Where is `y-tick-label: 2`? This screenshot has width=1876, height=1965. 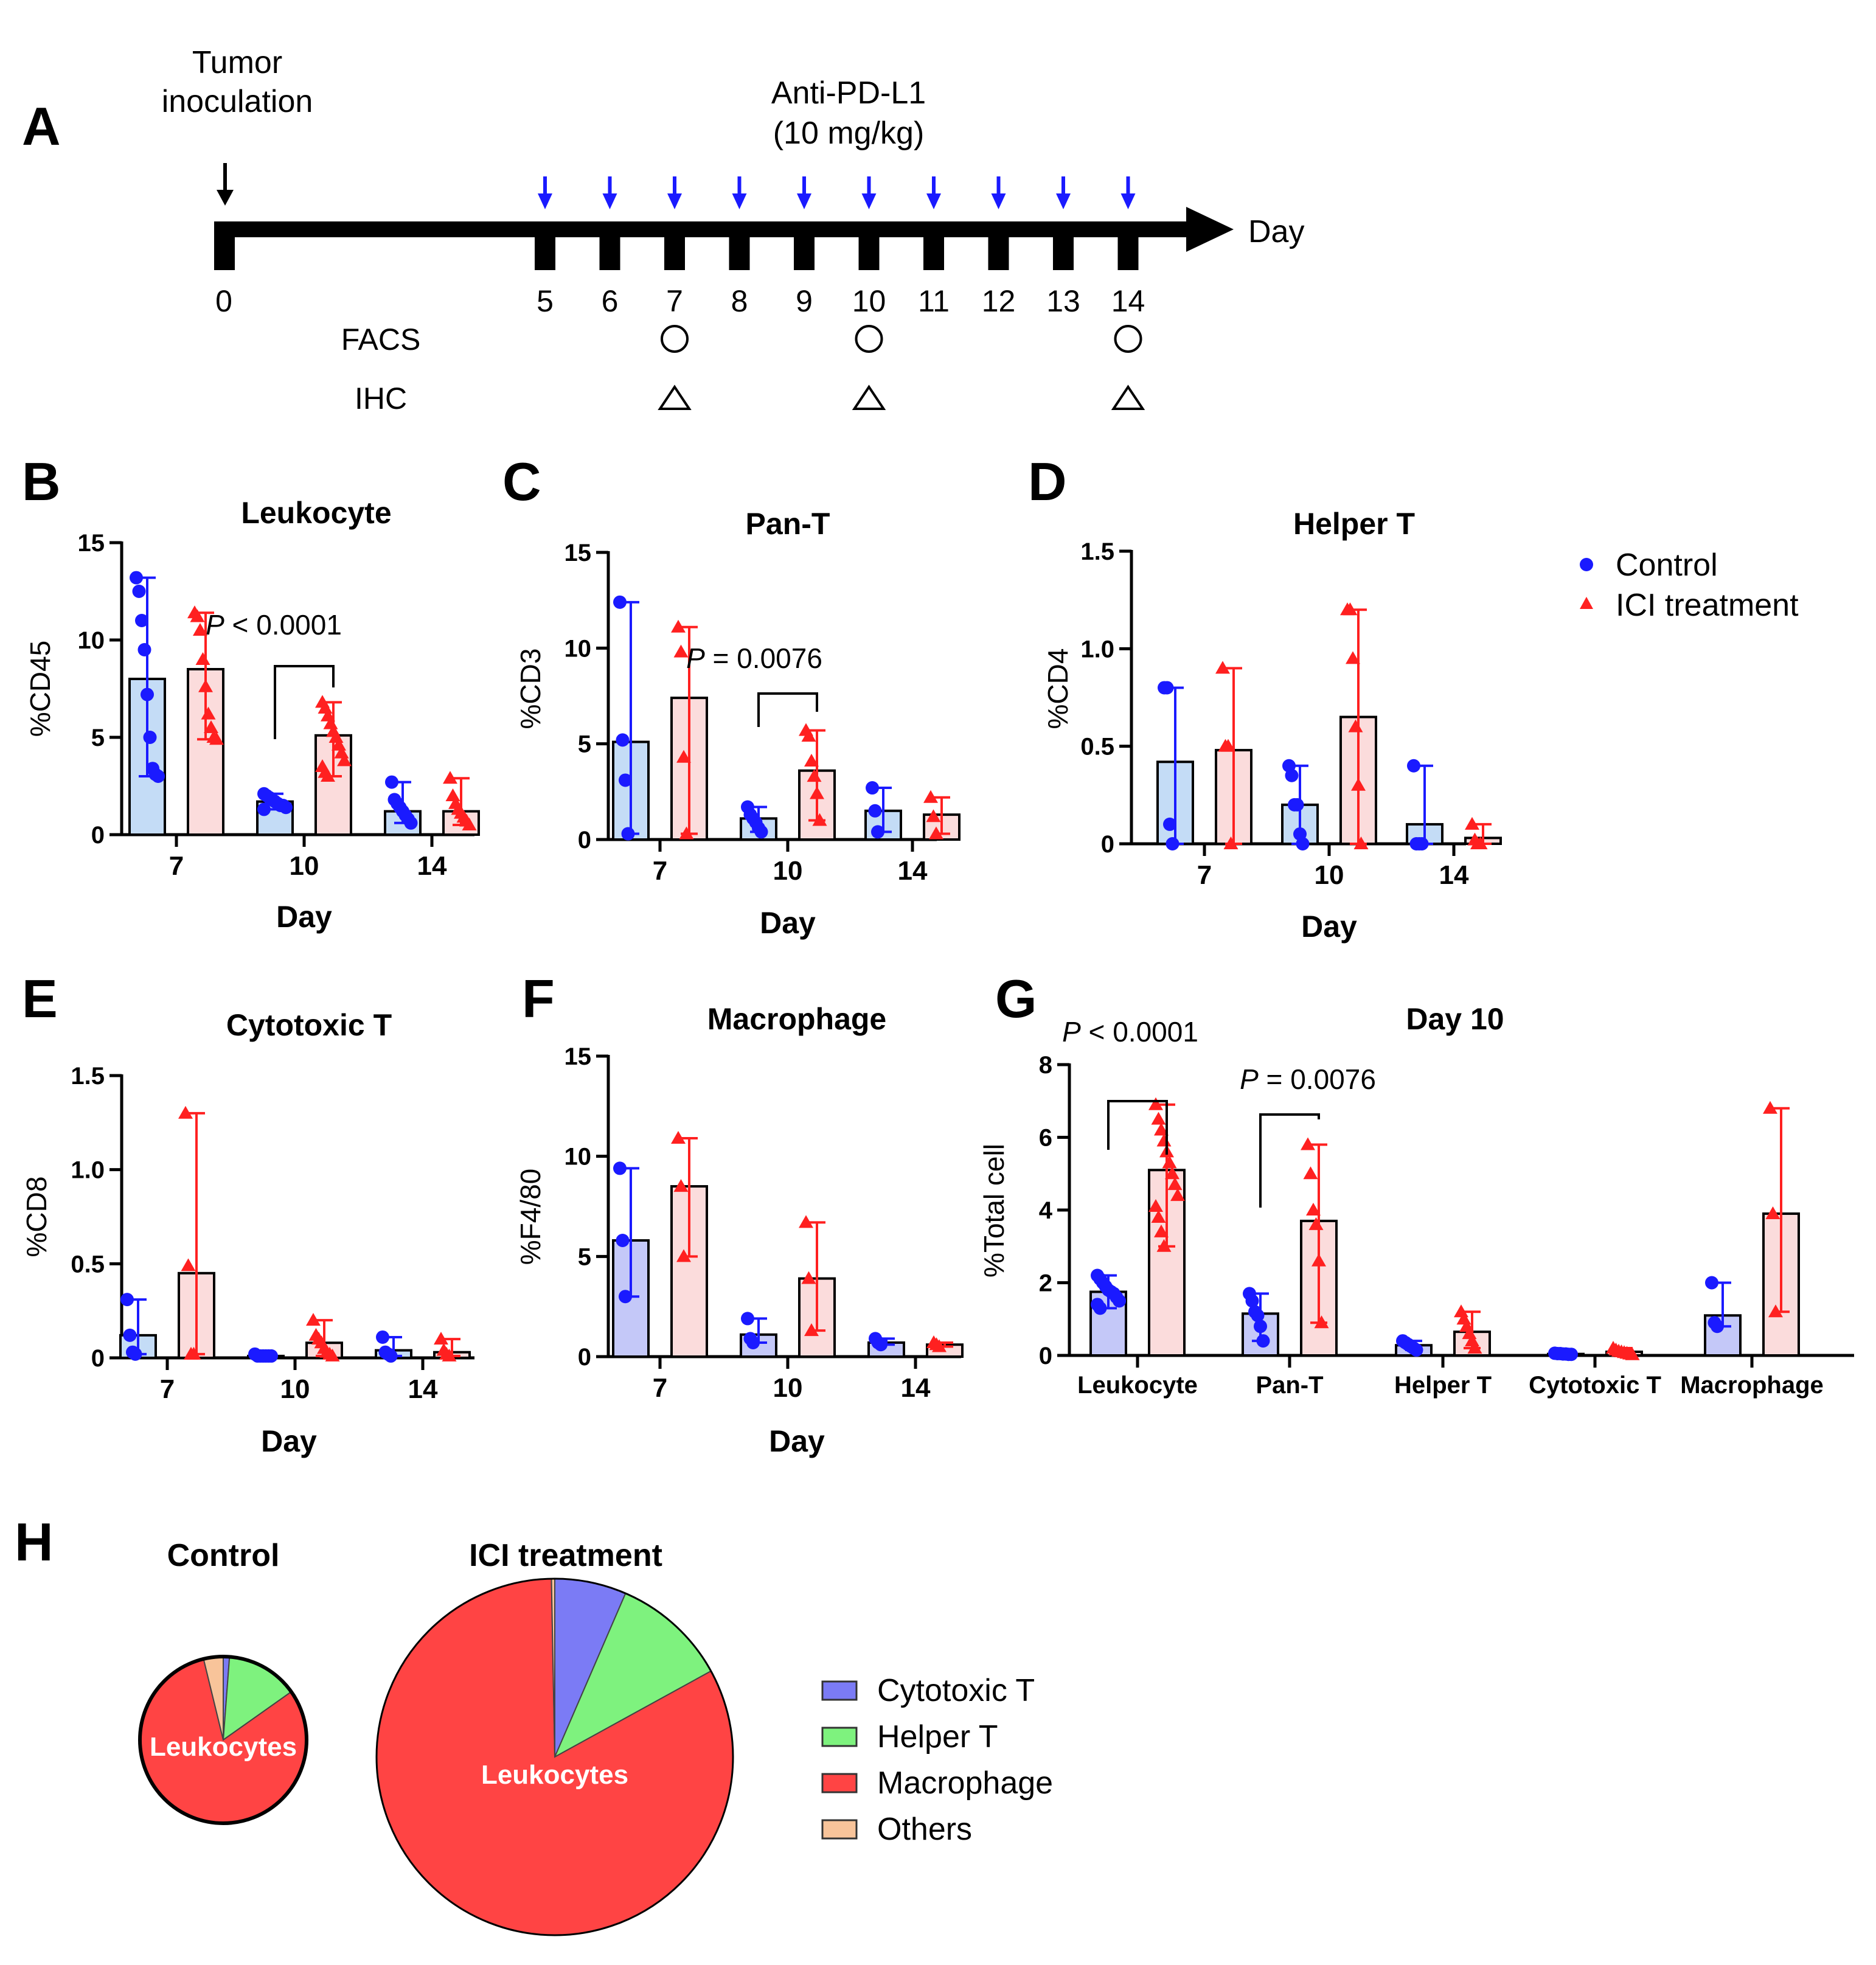
y-tick-label: 2 is located at coordinates (1045, 1283).